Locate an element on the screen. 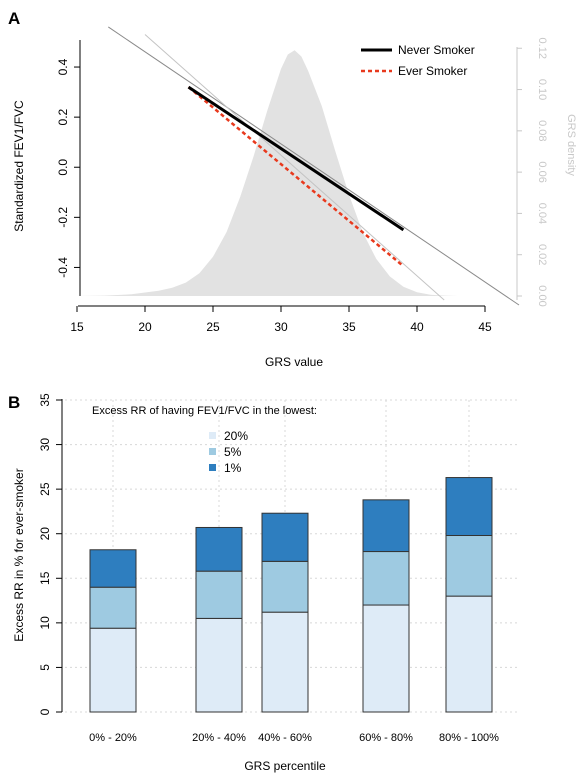 The width and height of the screenshot is (579, 774). panel-b-legend: 20% 5% 1% is located at coordinates (228, 452).